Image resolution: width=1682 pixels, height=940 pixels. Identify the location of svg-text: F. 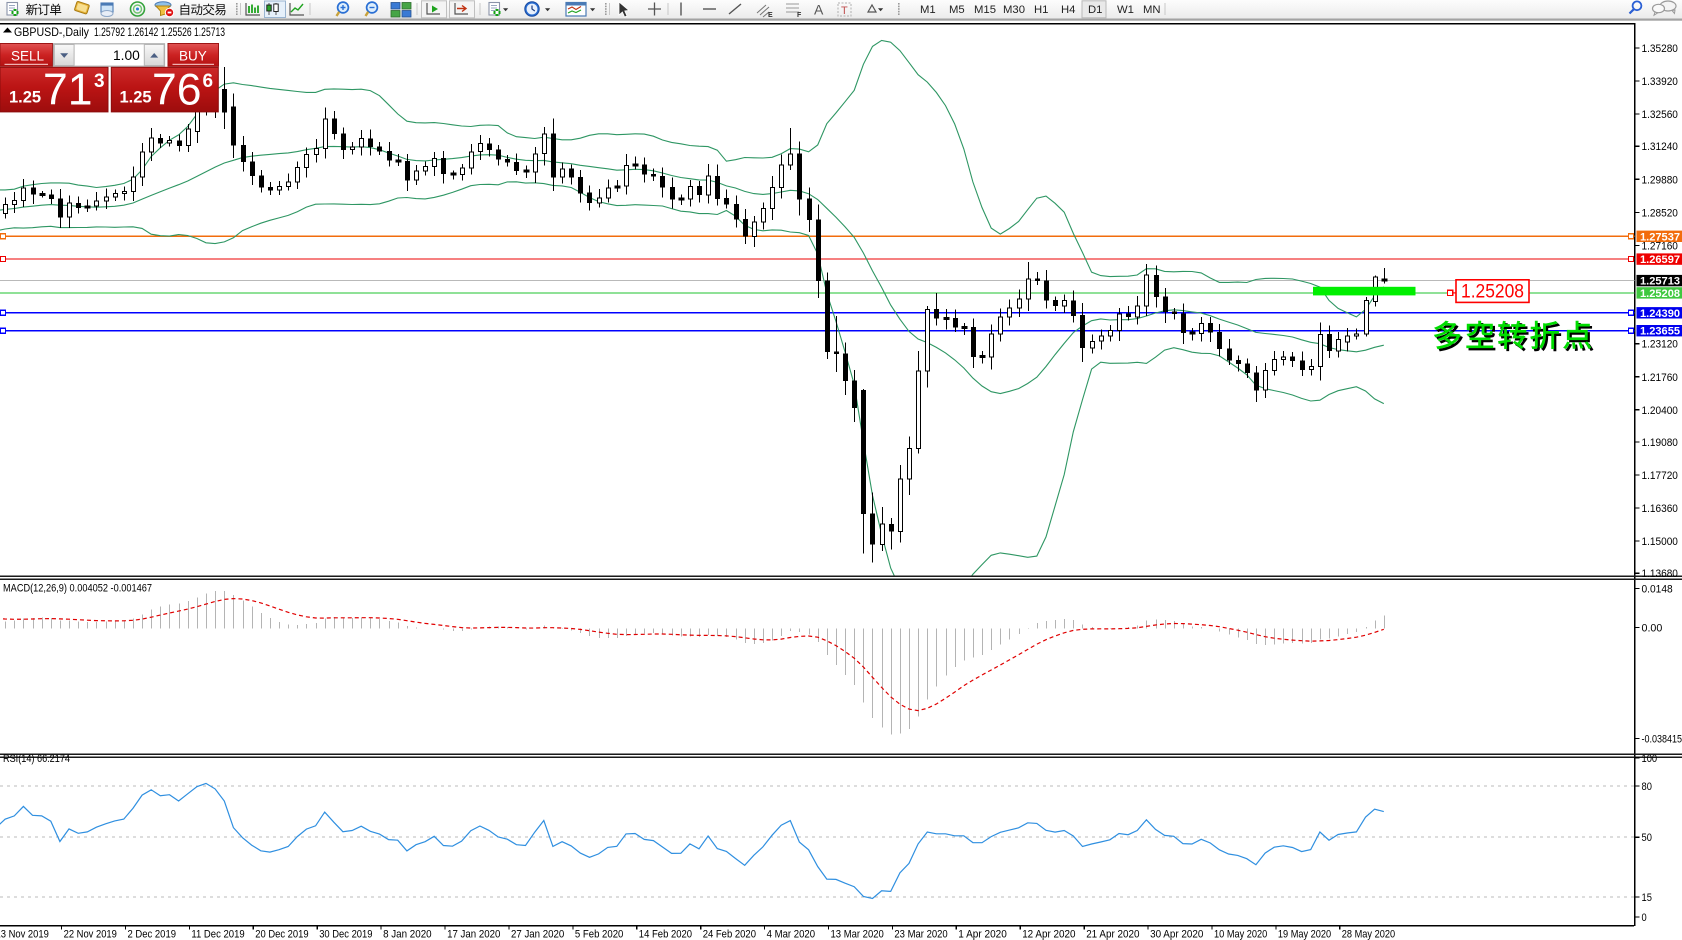
(799, 15).